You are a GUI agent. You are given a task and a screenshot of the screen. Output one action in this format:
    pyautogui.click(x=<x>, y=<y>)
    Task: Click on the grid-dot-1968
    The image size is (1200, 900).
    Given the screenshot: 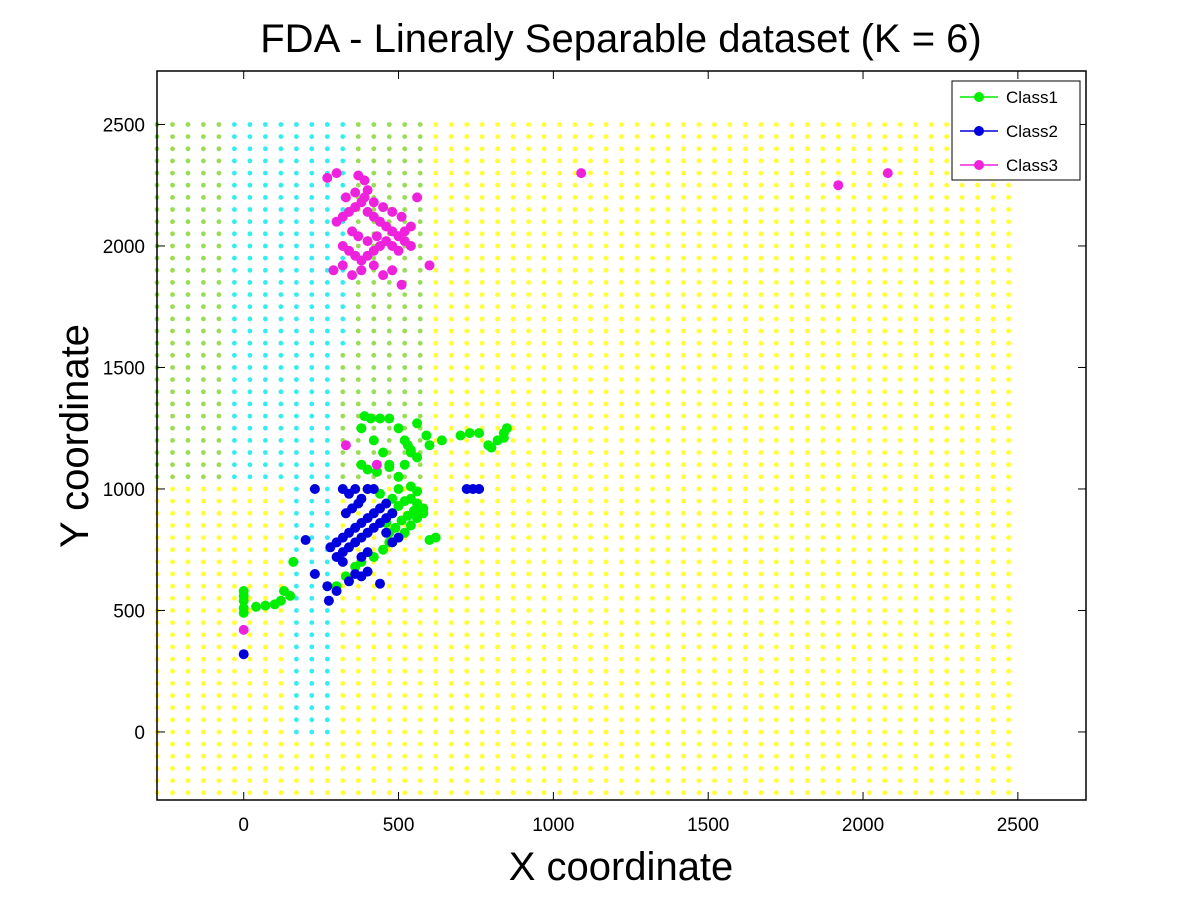 What is the action you would take?
    pyautogui.click(x=699, y=695)
    